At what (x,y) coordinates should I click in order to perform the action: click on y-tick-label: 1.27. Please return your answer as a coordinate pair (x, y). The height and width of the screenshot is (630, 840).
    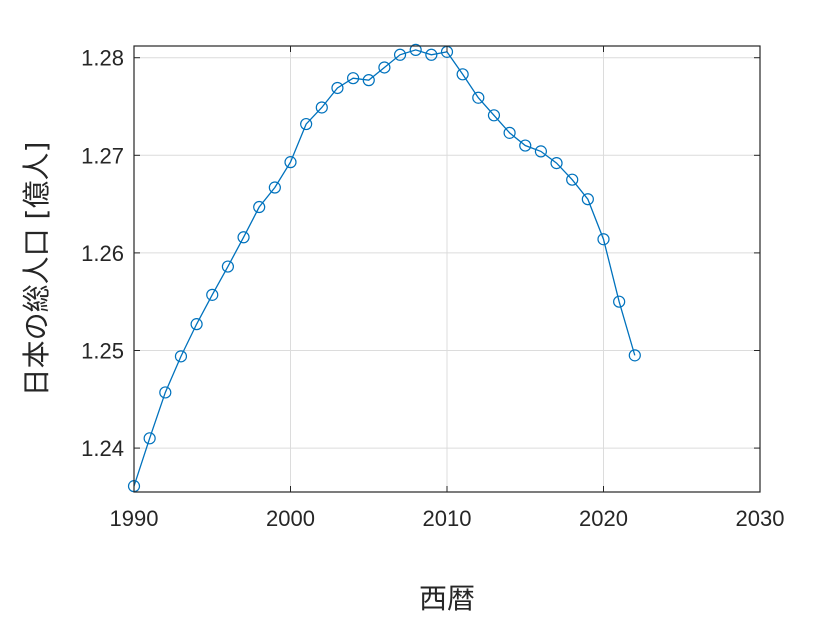
    Looking at the image, I should click on (102, 155).